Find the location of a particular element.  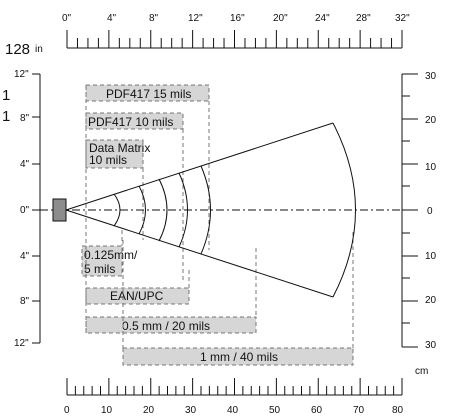

bottom-tick-30: 30 is located at coordinates (191, 410).